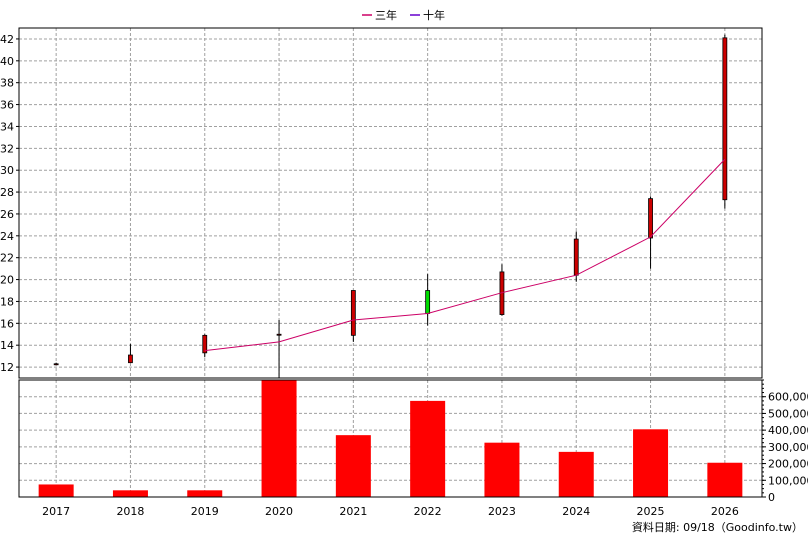  I want to click on y-tick-label: 22, so click(7, 258).